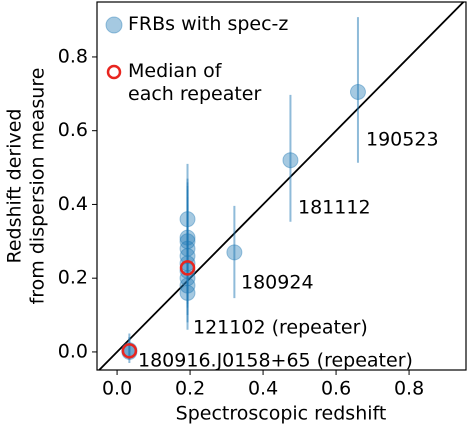 This screenshot has width=467, height=428. I want to click on y-tick-label: 0.4, so click(73, 204).